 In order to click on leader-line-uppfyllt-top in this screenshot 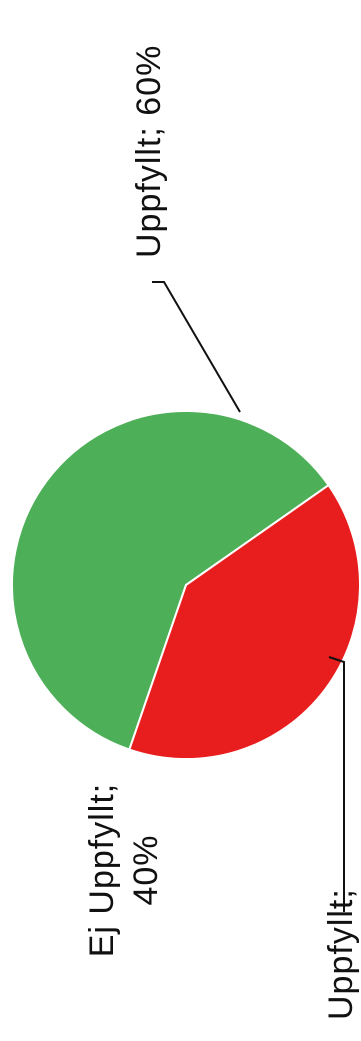, I will do `click(196, 347)`.